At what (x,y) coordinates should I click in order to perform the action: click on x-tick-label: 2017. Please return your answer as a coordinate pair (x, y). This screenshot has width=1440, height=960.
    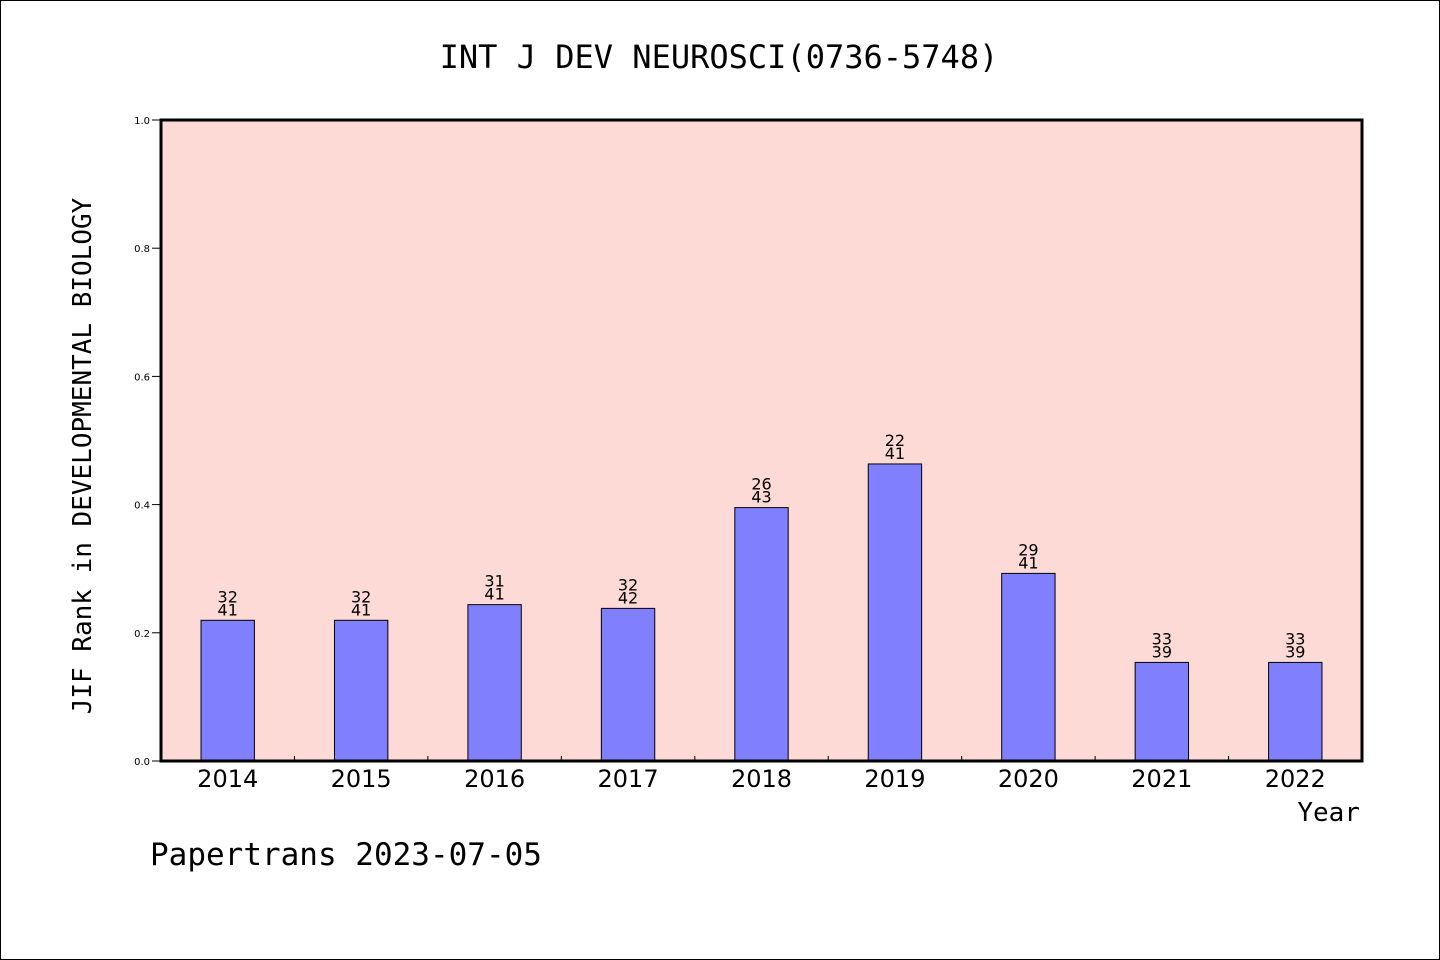
    Looking at the image, I should click on (628, 779).